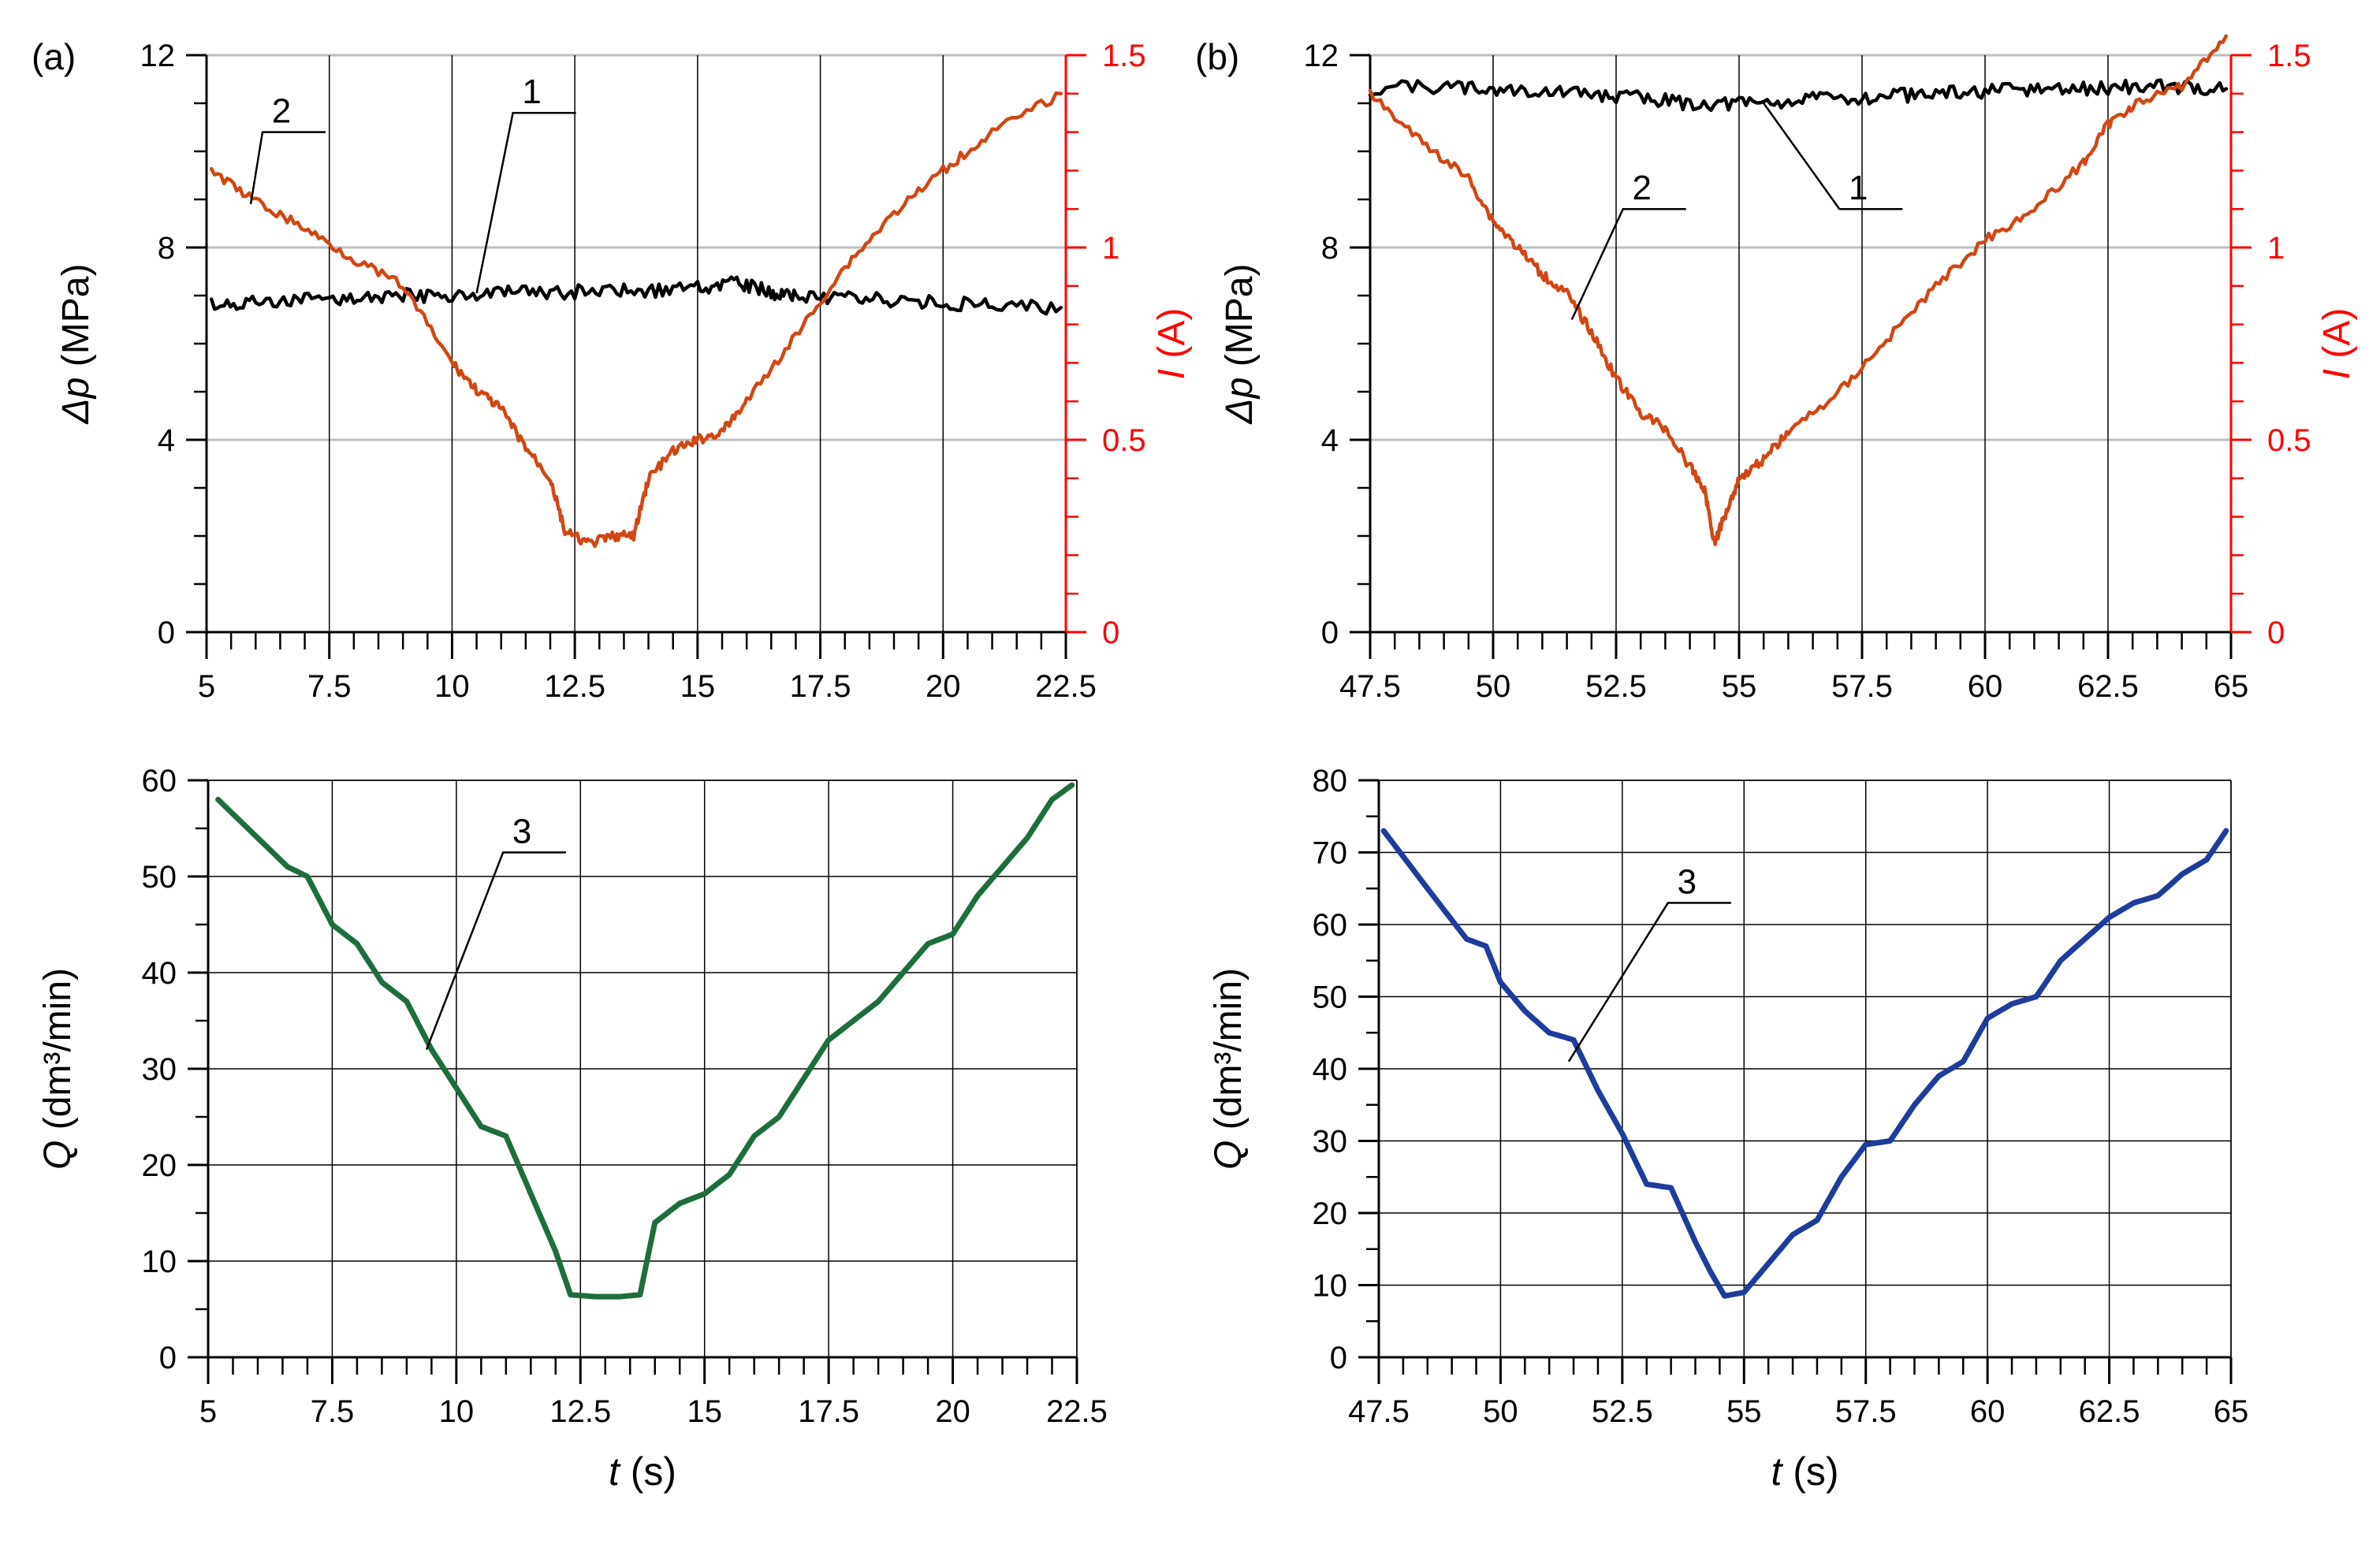  Describe the element at coordinates (1616, 686) in the screenshot. I see `chart-b-top-x-tick-label: 52.5` at that location.